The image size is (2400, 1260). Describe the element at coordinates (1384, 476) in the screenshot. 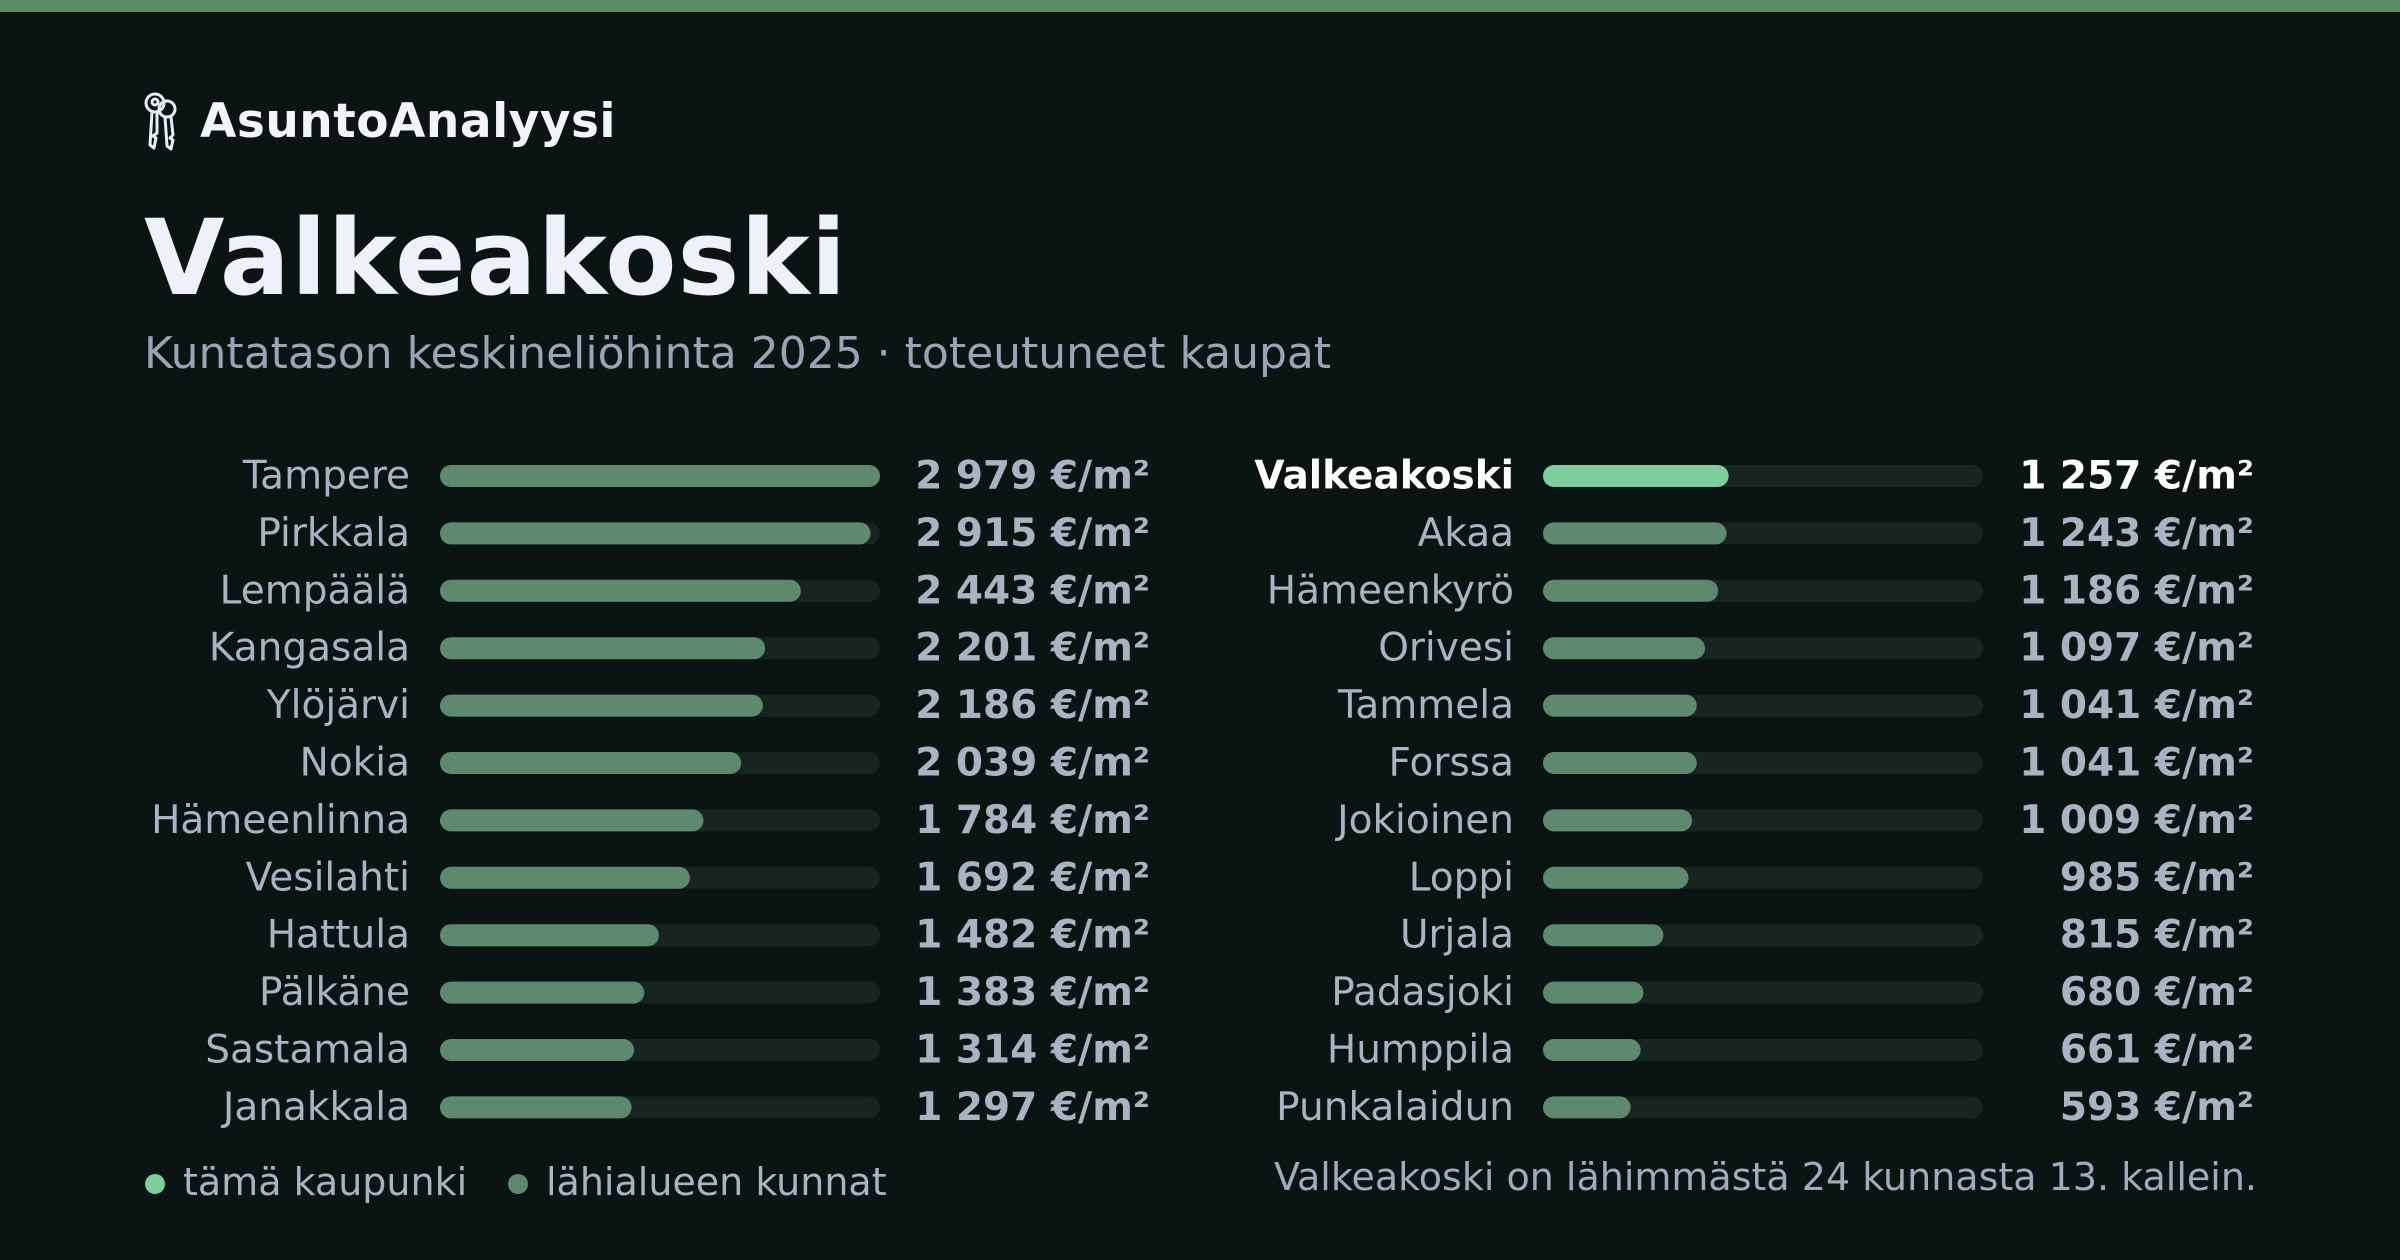

I see `category-label: Valkeakoski` at that location.